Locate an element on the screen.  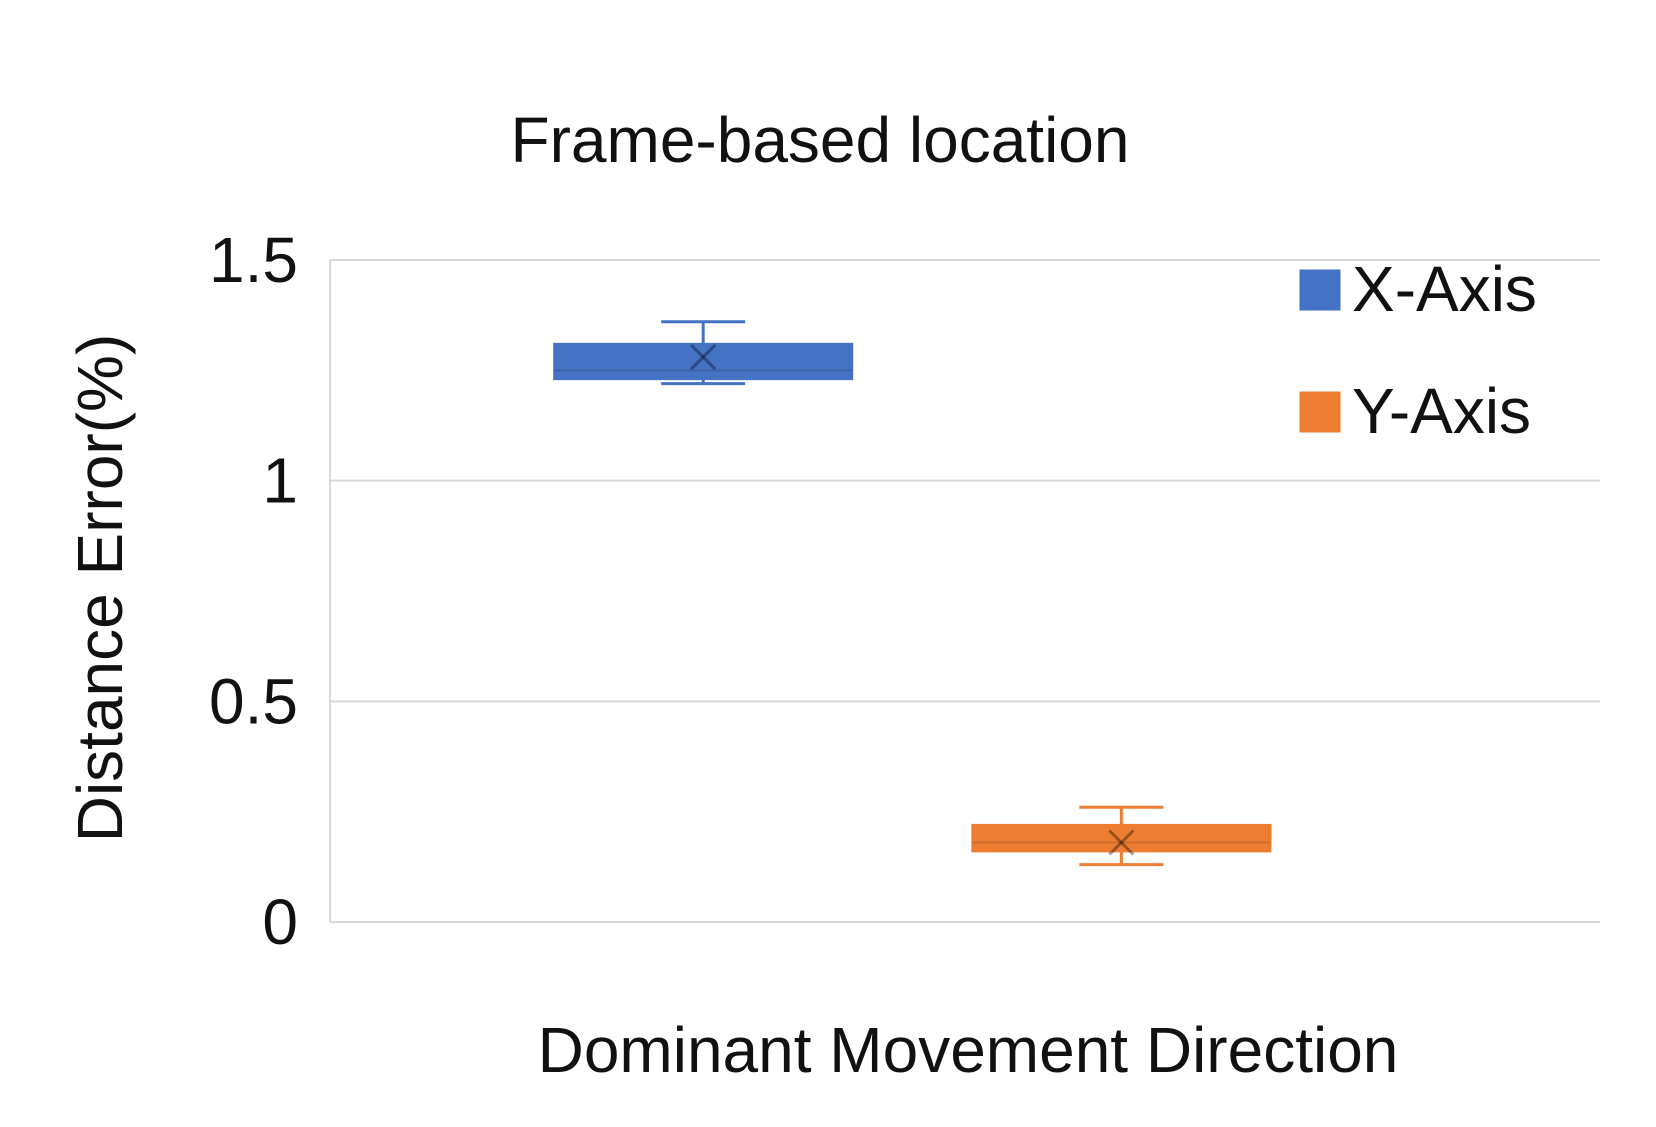
legend-label: X-Axis is located at coordinates (1444, 289).